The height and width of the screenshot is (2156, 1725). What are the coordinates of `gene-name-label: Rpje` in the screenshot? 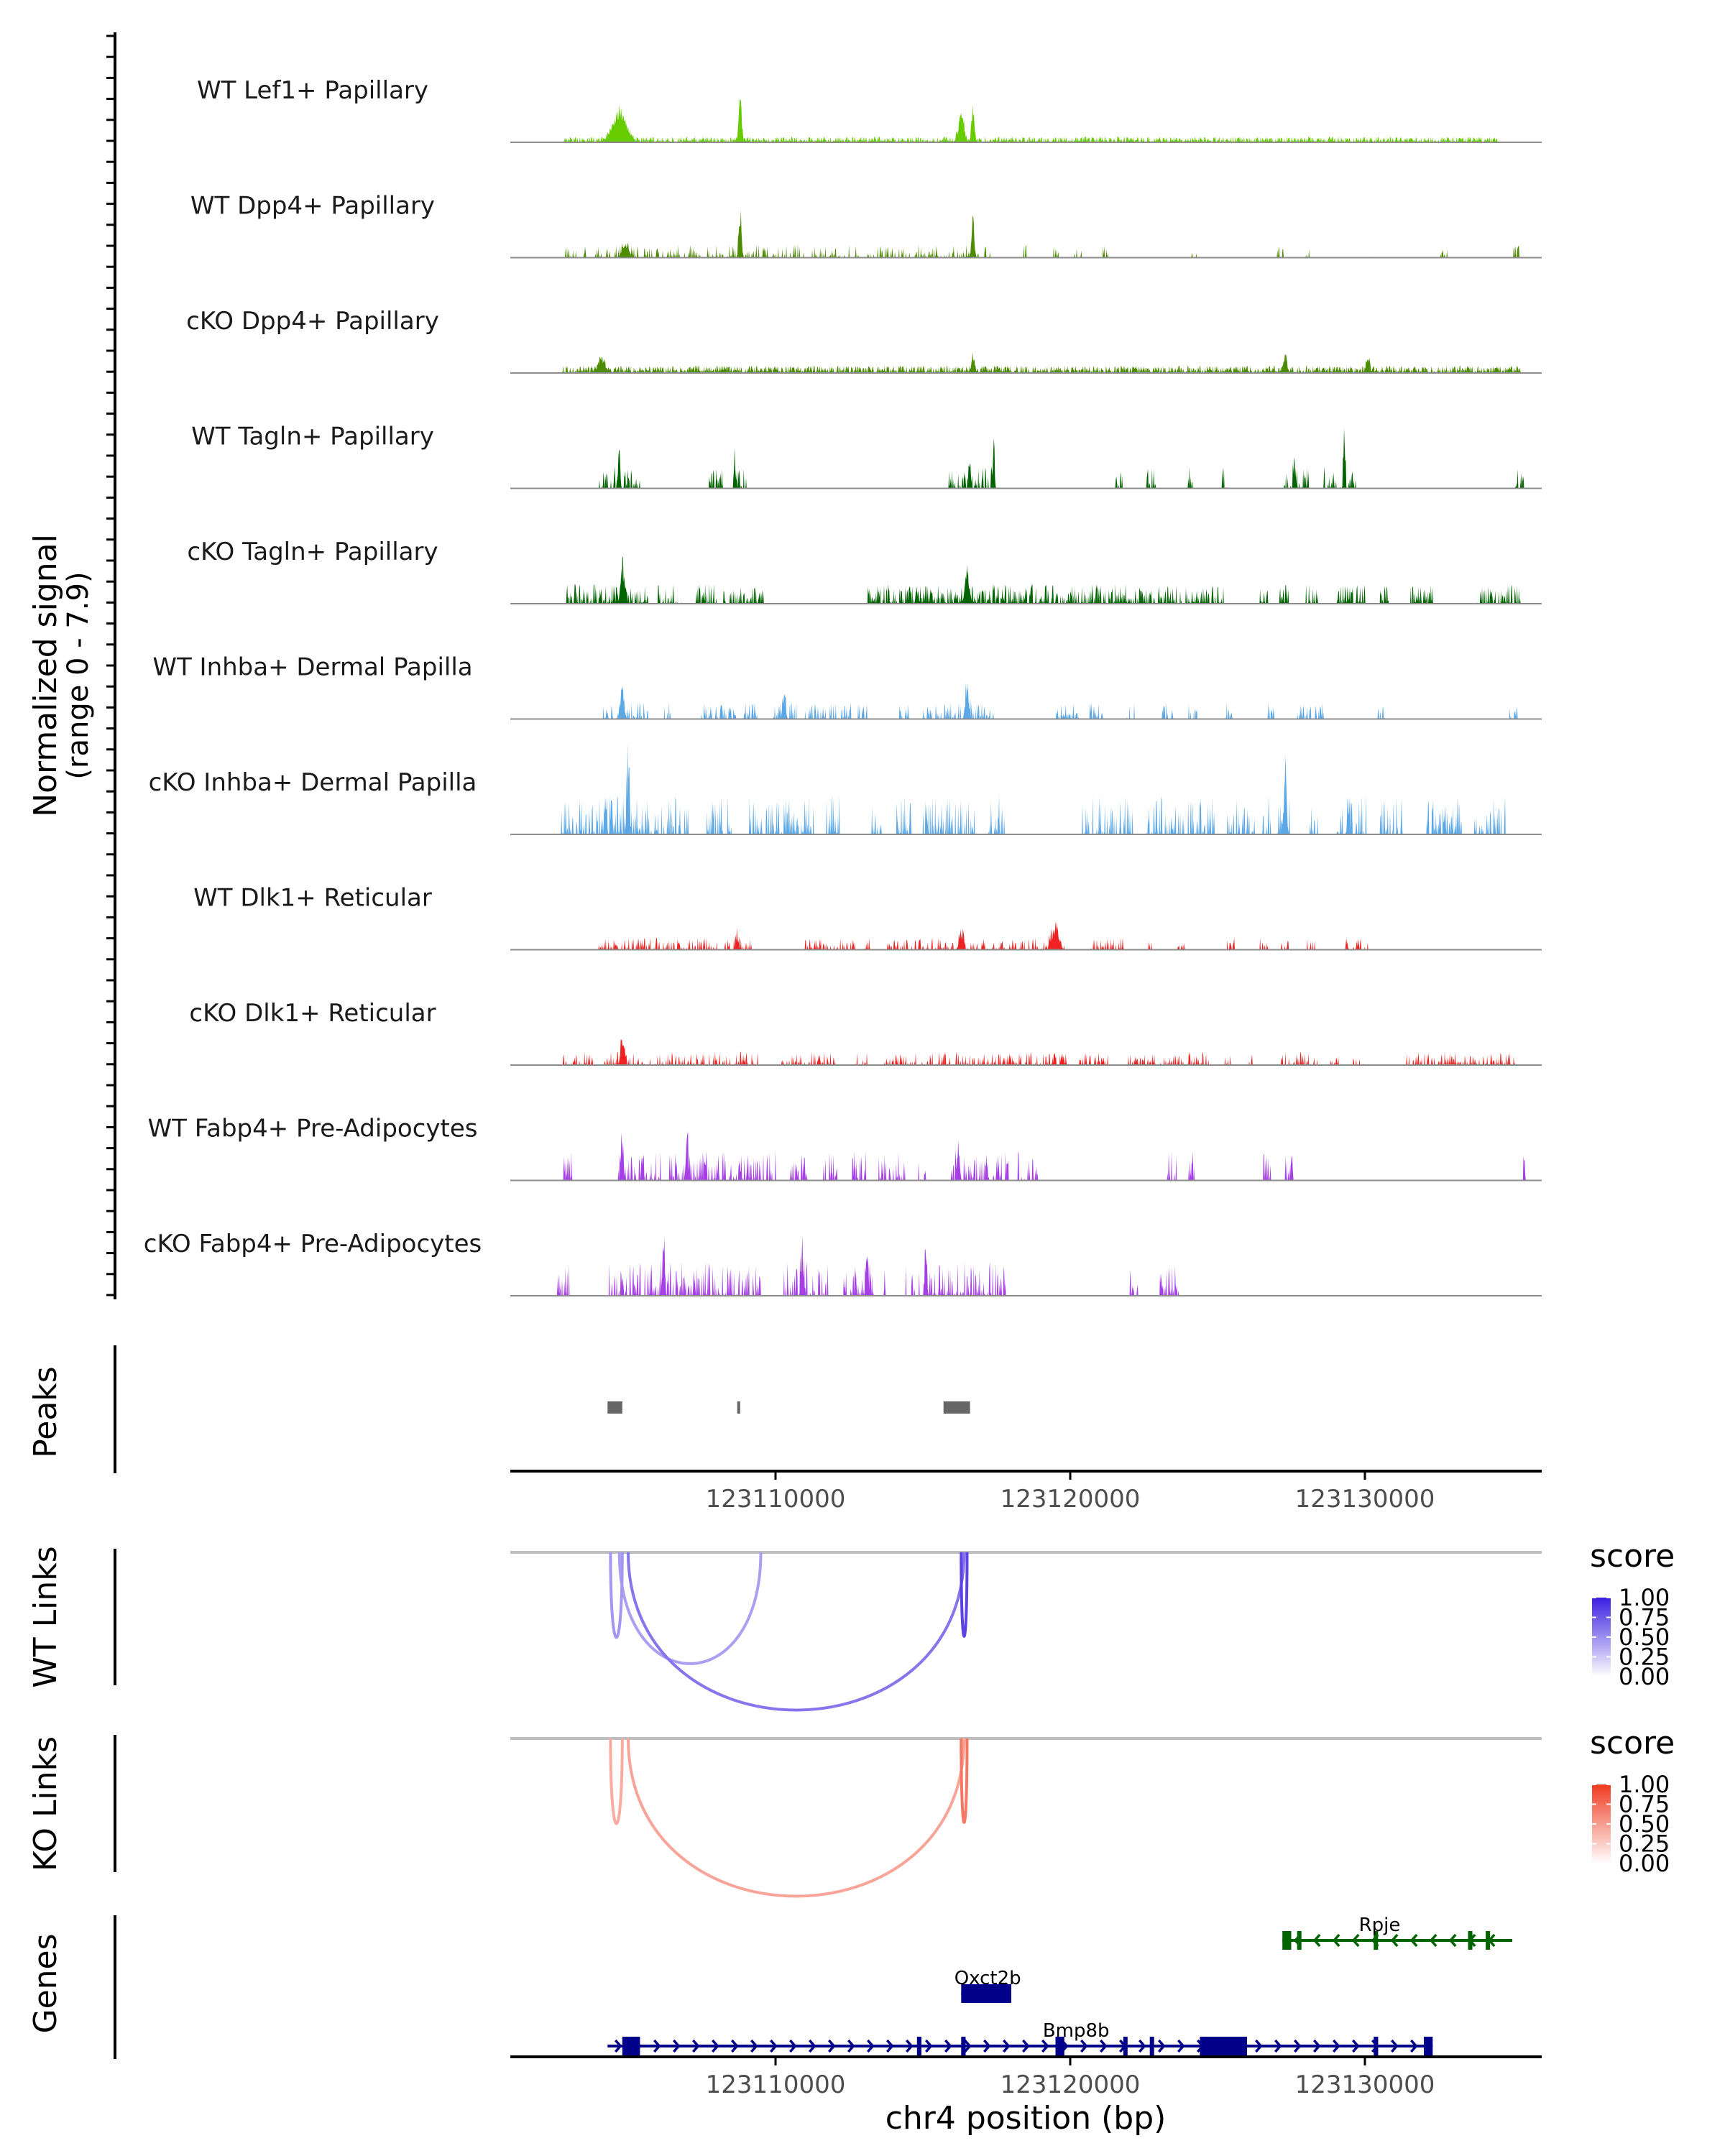 It's located at (1380, 1925).